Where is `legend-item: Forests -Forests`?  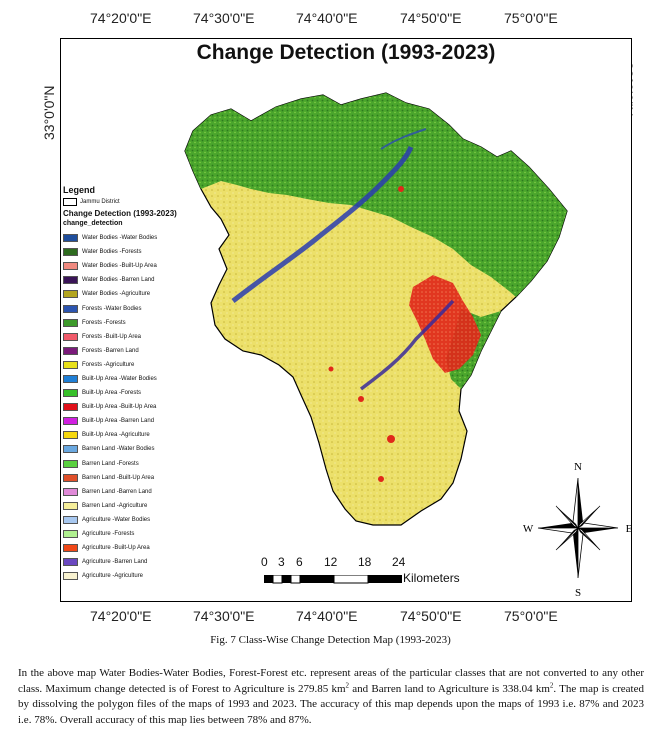
legend-item: Forests -Forests is located at coordinates (122, 323).